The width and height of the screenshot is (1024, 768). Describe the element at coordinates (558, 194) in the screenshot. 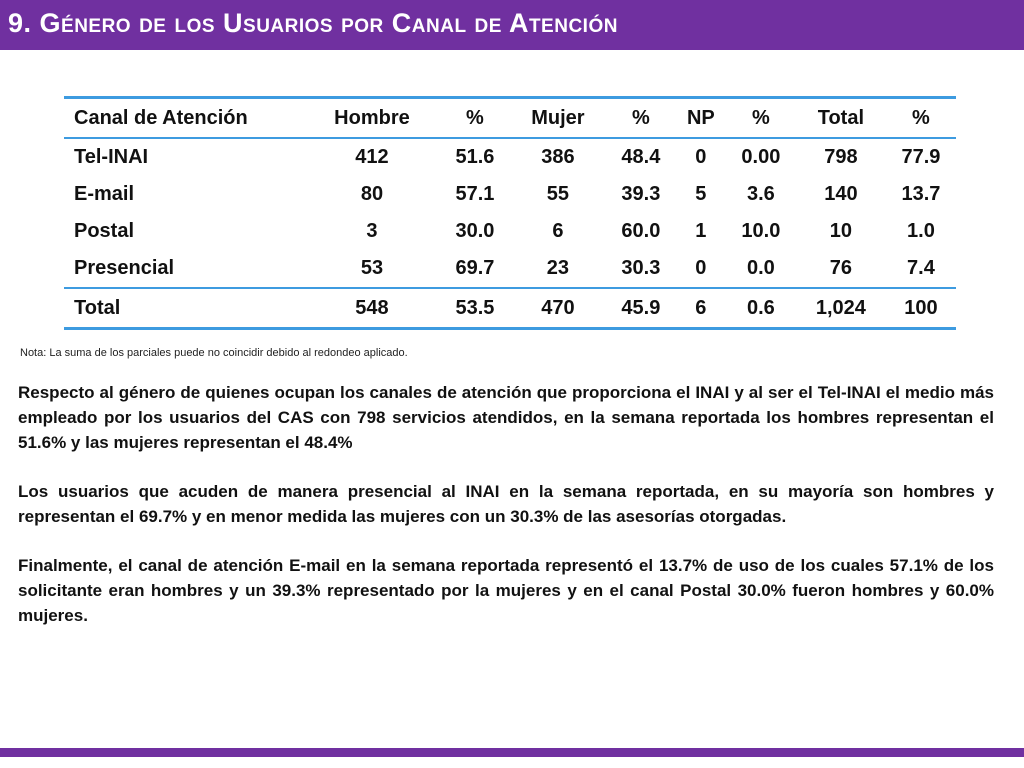

I see `table-cell: 55` at that location.